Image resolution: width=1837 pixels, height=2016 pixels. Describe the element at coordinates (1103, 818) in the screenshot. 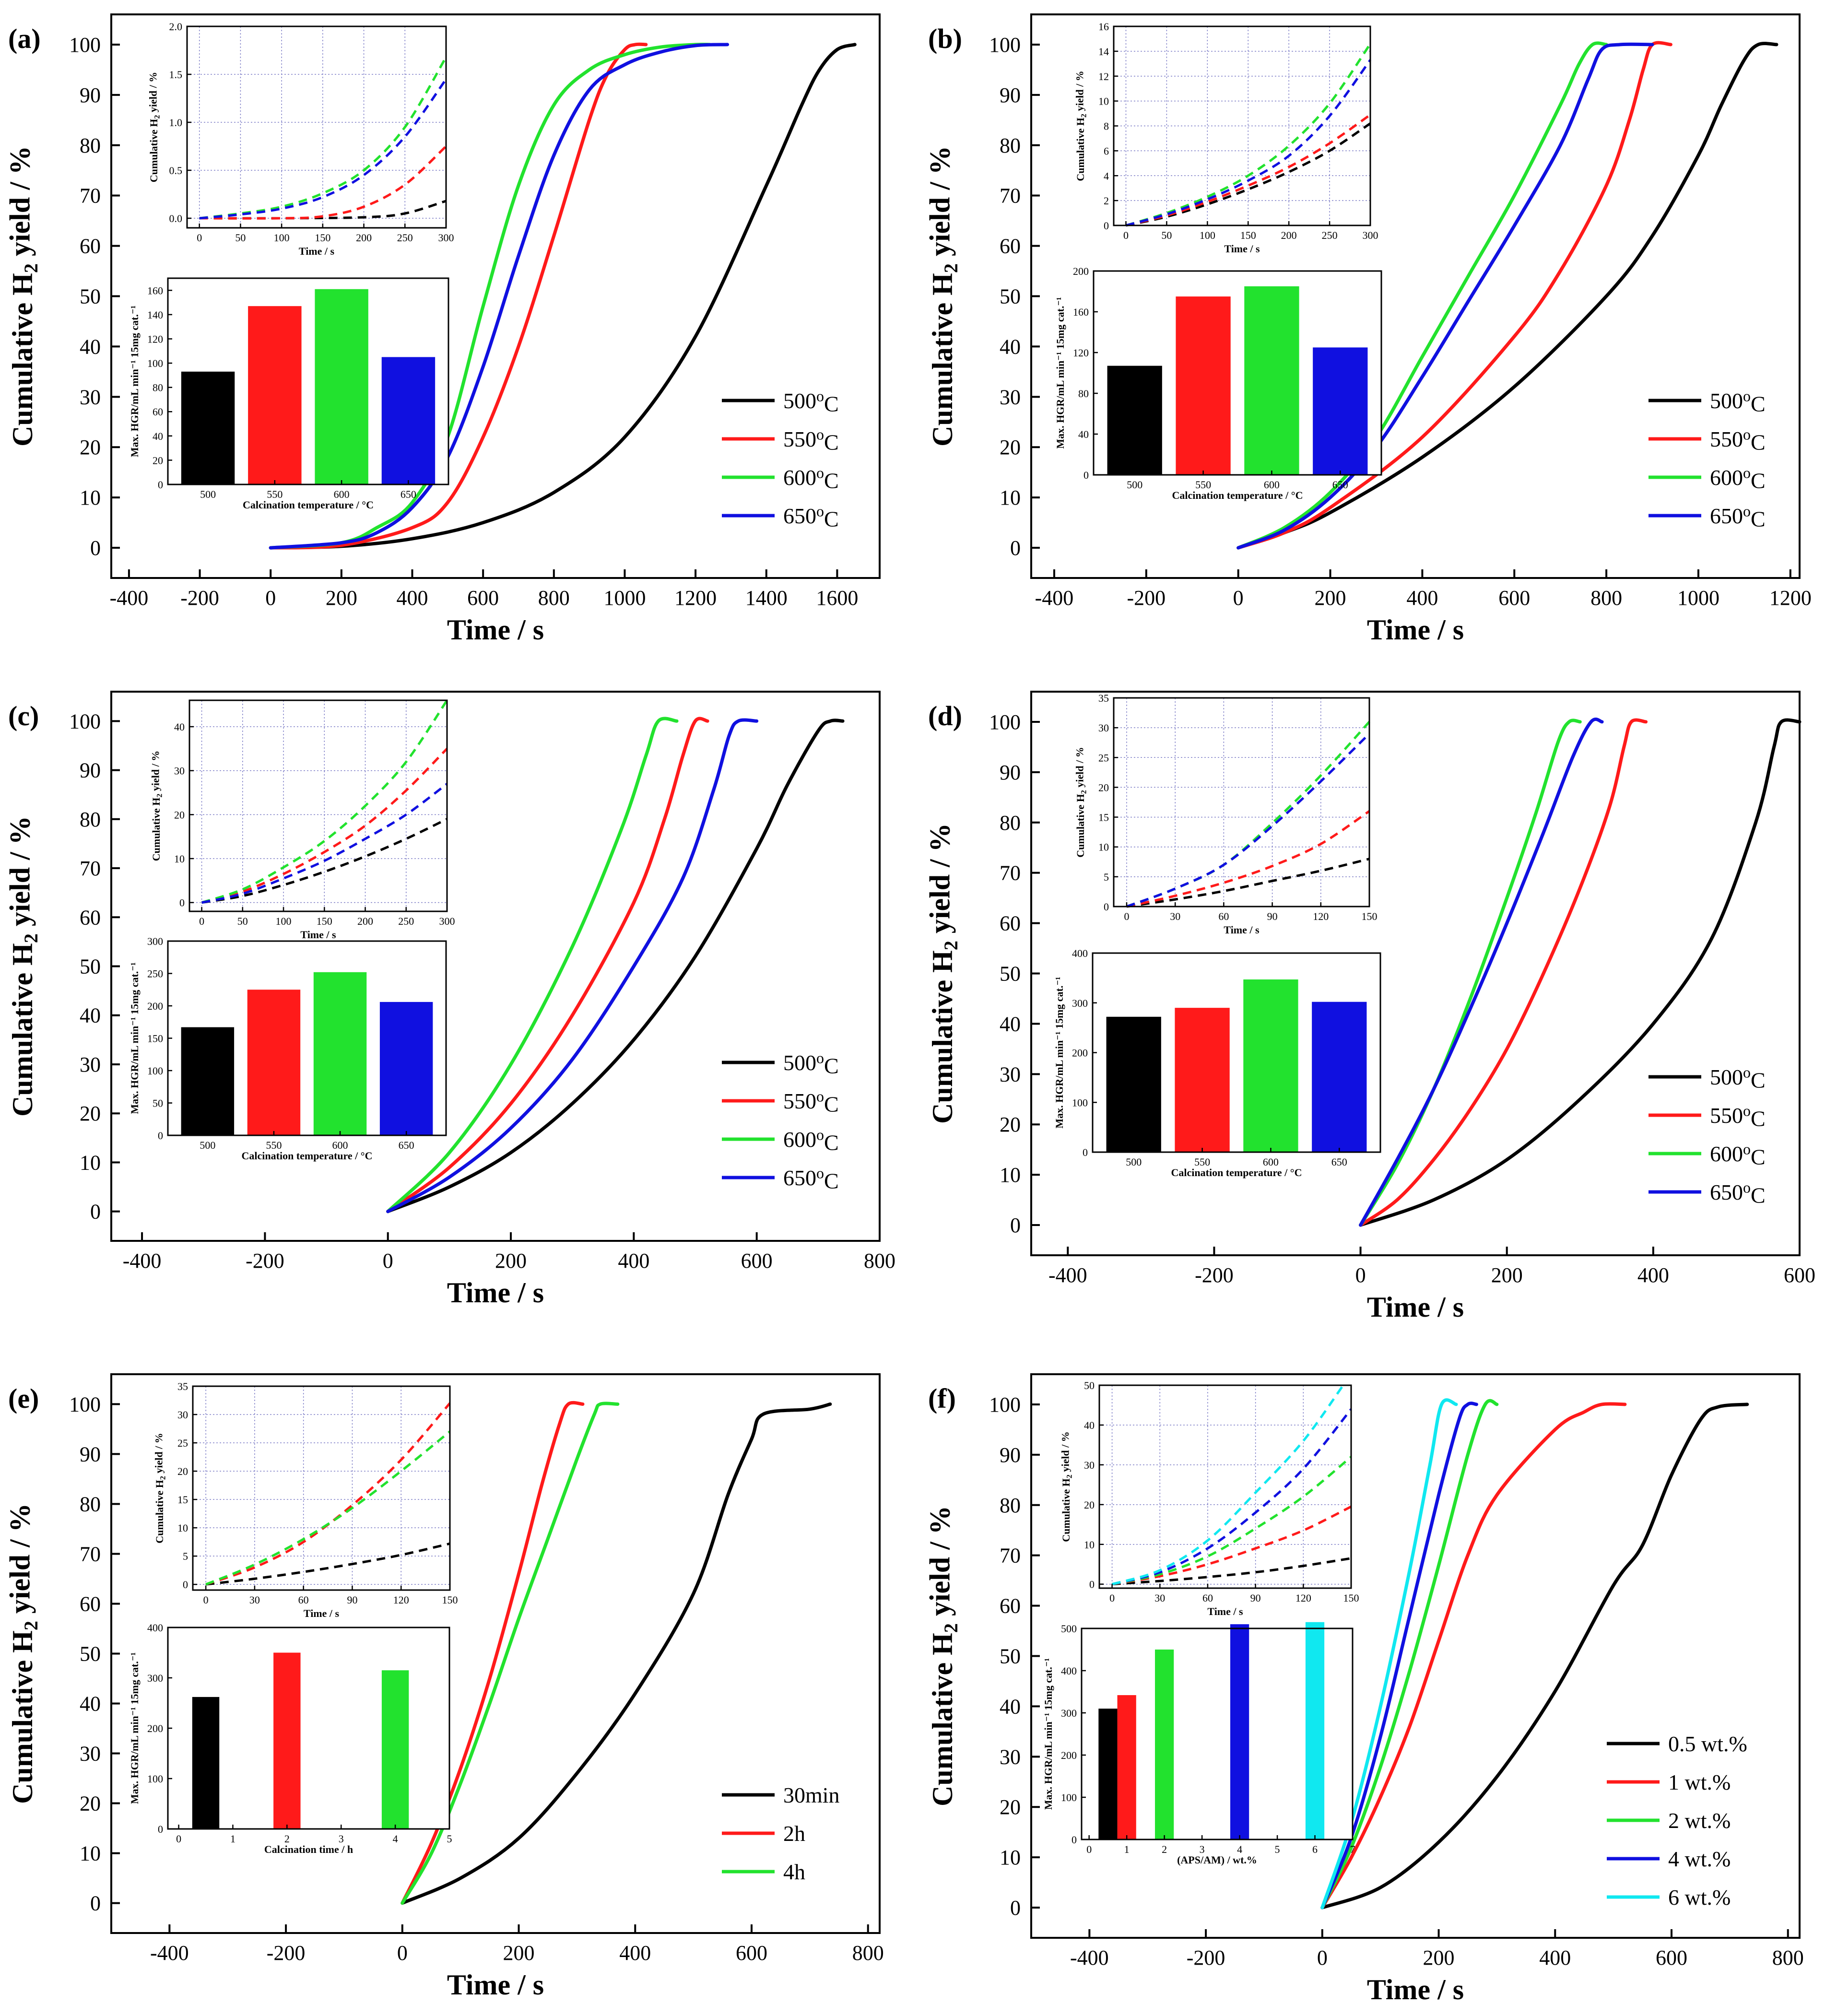

I see `inset-y-tick-label: 15` at that location.